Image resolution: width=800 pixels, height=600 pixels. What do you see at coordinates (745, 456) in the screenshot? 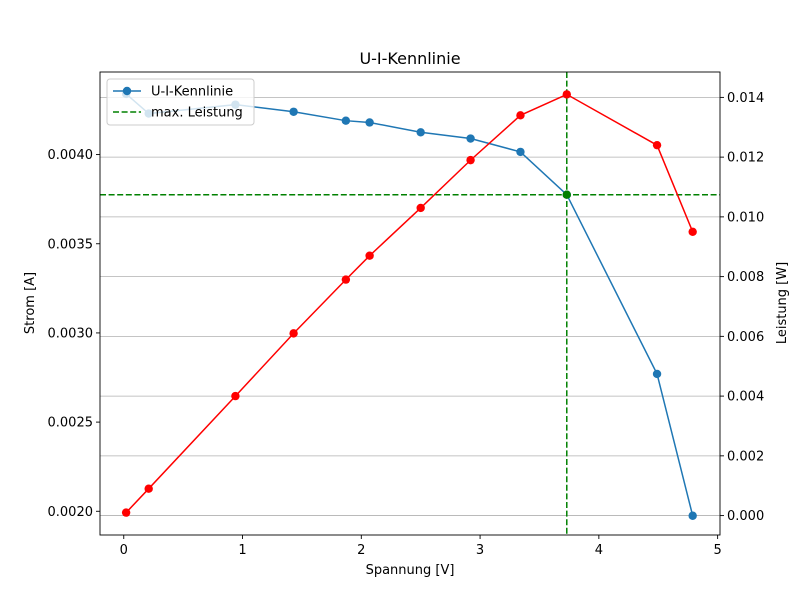
I see `y-right-tick-label: 0.002` at bounding box center [745, 456].